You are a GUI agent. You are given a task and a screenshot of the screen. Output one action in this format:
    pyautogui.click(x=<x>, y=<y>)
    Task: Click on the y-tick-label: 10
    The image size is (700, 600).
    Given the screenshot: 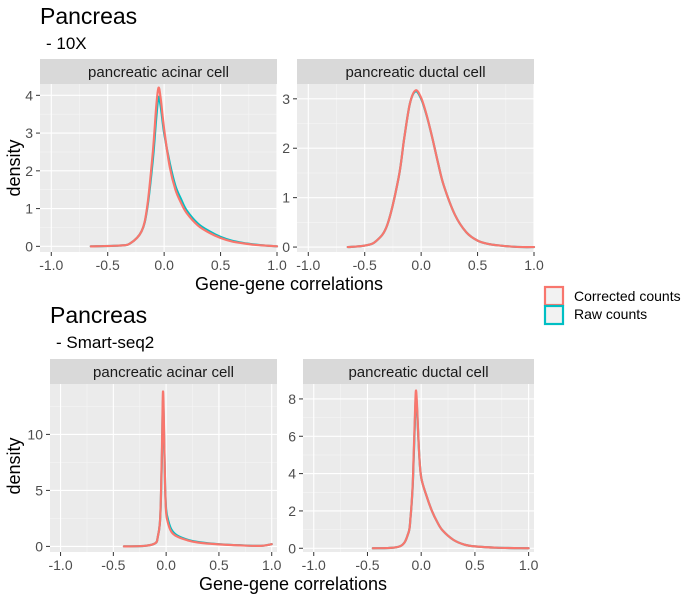 What is the action you would take?
    pyautogui.click(x=35, y=434)
    